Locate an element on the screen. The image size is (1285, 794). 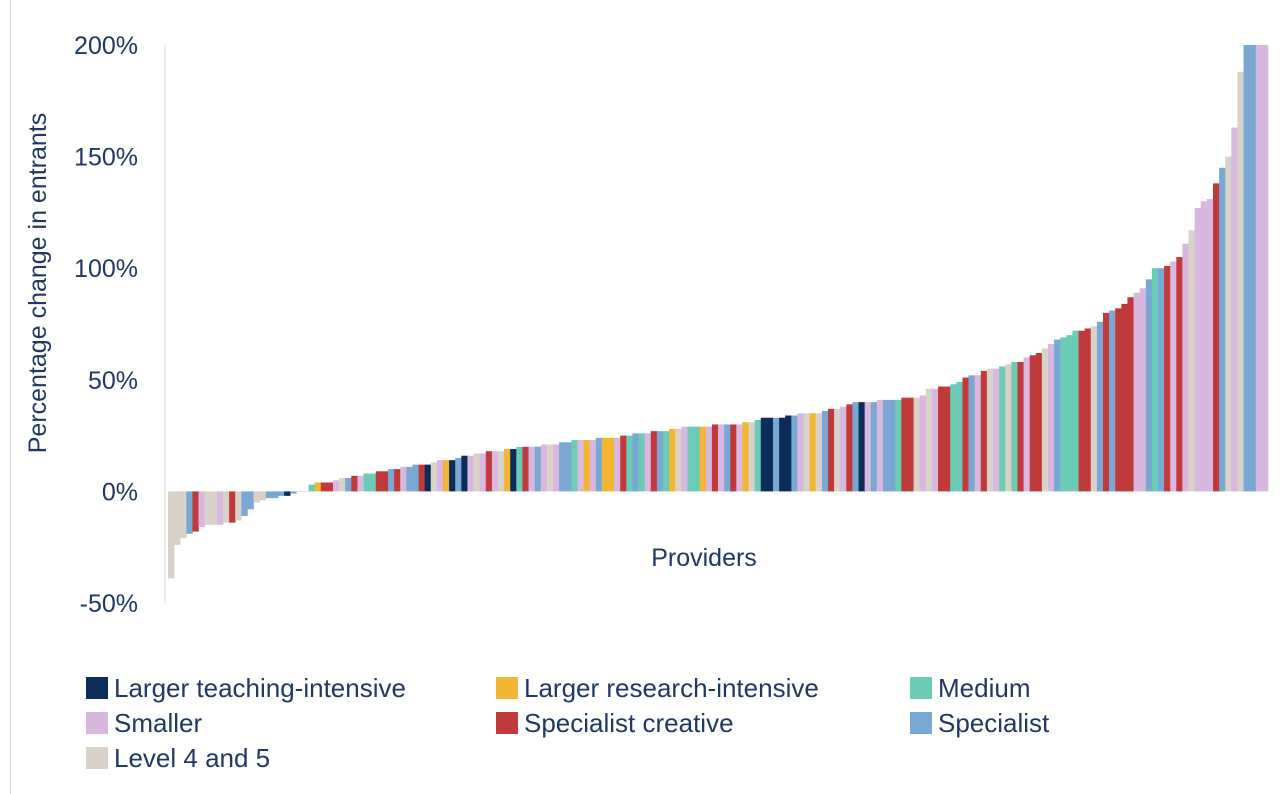
legend-item: Larger research-intensive is located at coordinates (657, 688).